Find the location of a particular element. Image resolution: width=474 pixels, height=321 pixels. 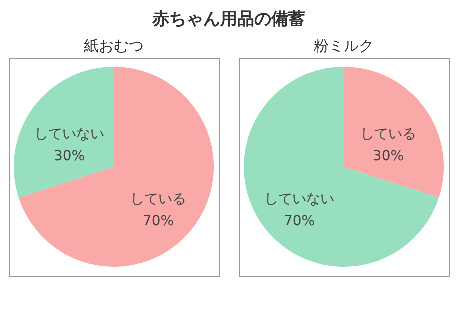

text: 赤ちゃん用品の備蓄 is located at coordinates (229, 20).